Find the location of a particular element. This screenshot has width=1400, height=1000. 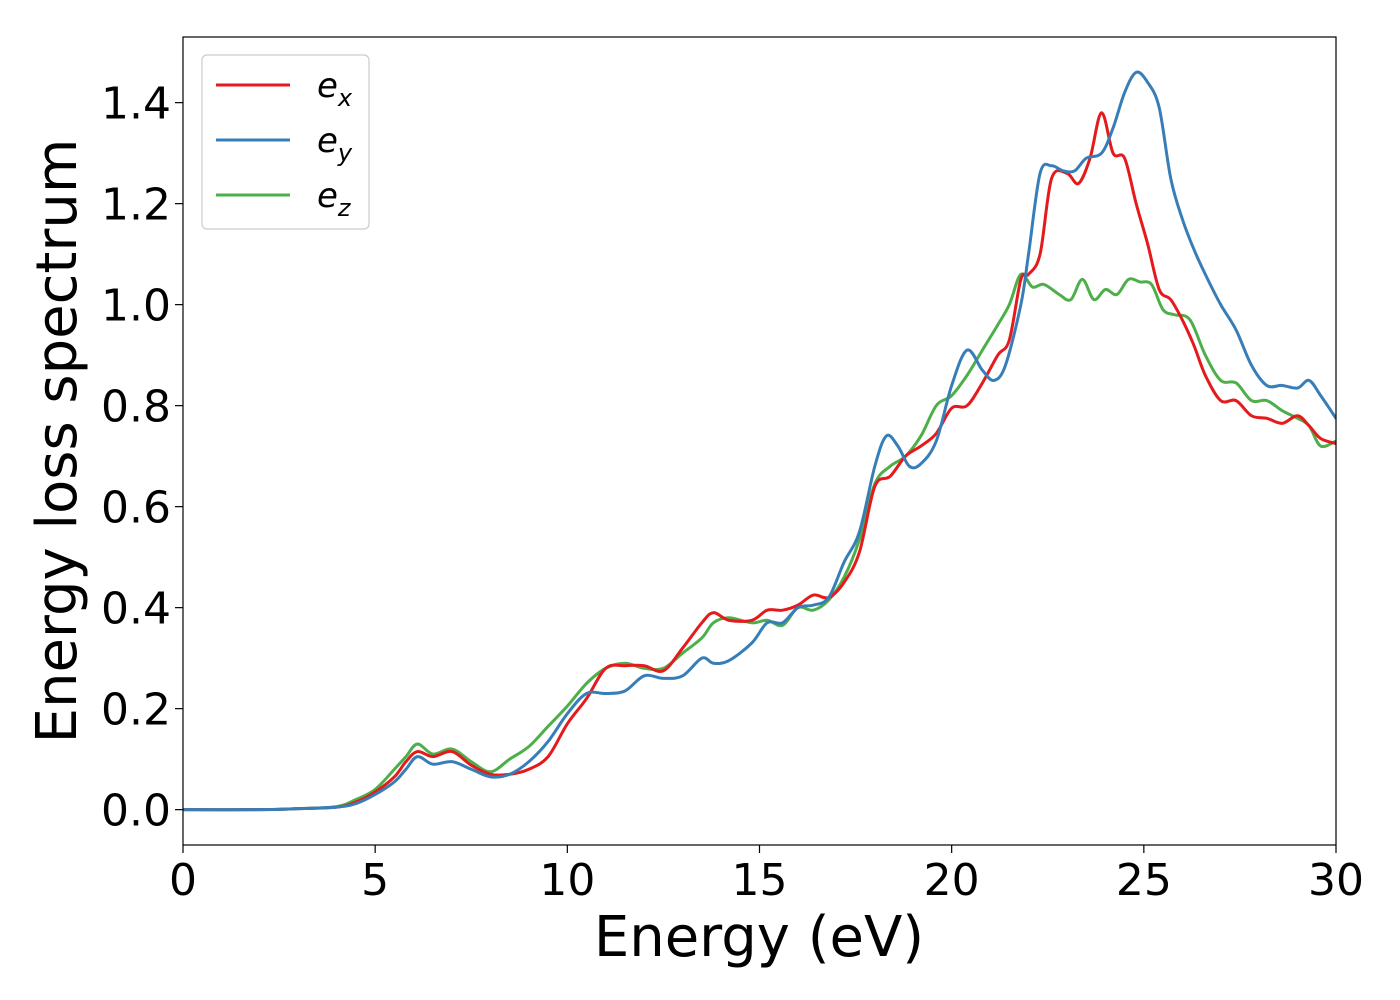

y-tick-label: 0.4 is located at coordinates (136, 609).